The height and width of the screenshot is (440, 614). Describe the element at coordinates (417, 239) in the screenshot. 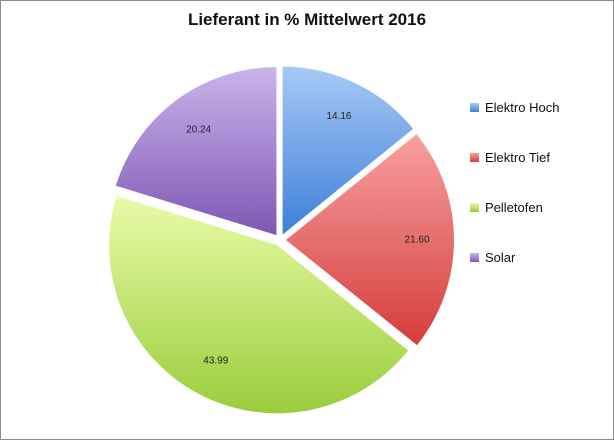

I see `data-label: 21.60` at that location.